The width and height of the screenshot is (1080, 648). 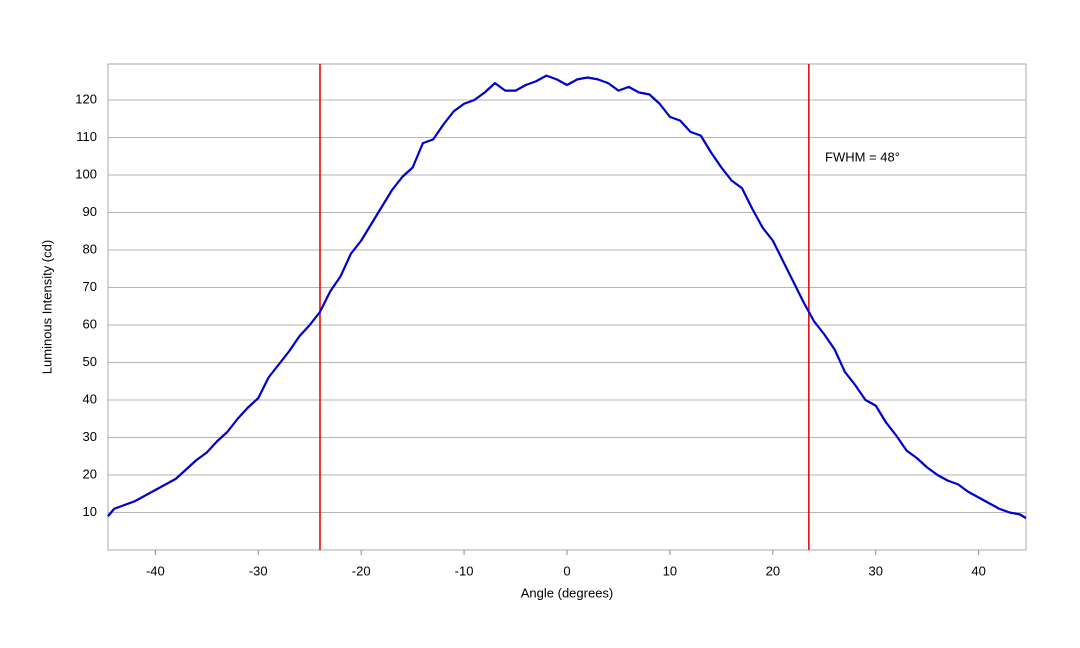 I want to click on annotation: FWHM = 48°, so click(x=862, y=156).